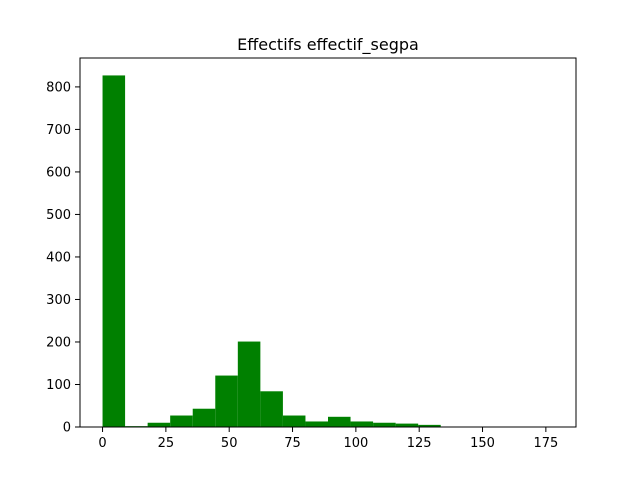 Image resolution: width=640 pixels, height=480 pixels. Describe the element at coordinates (58, 215) in the screenshot. I see `y-tick-label: 500` at that location.